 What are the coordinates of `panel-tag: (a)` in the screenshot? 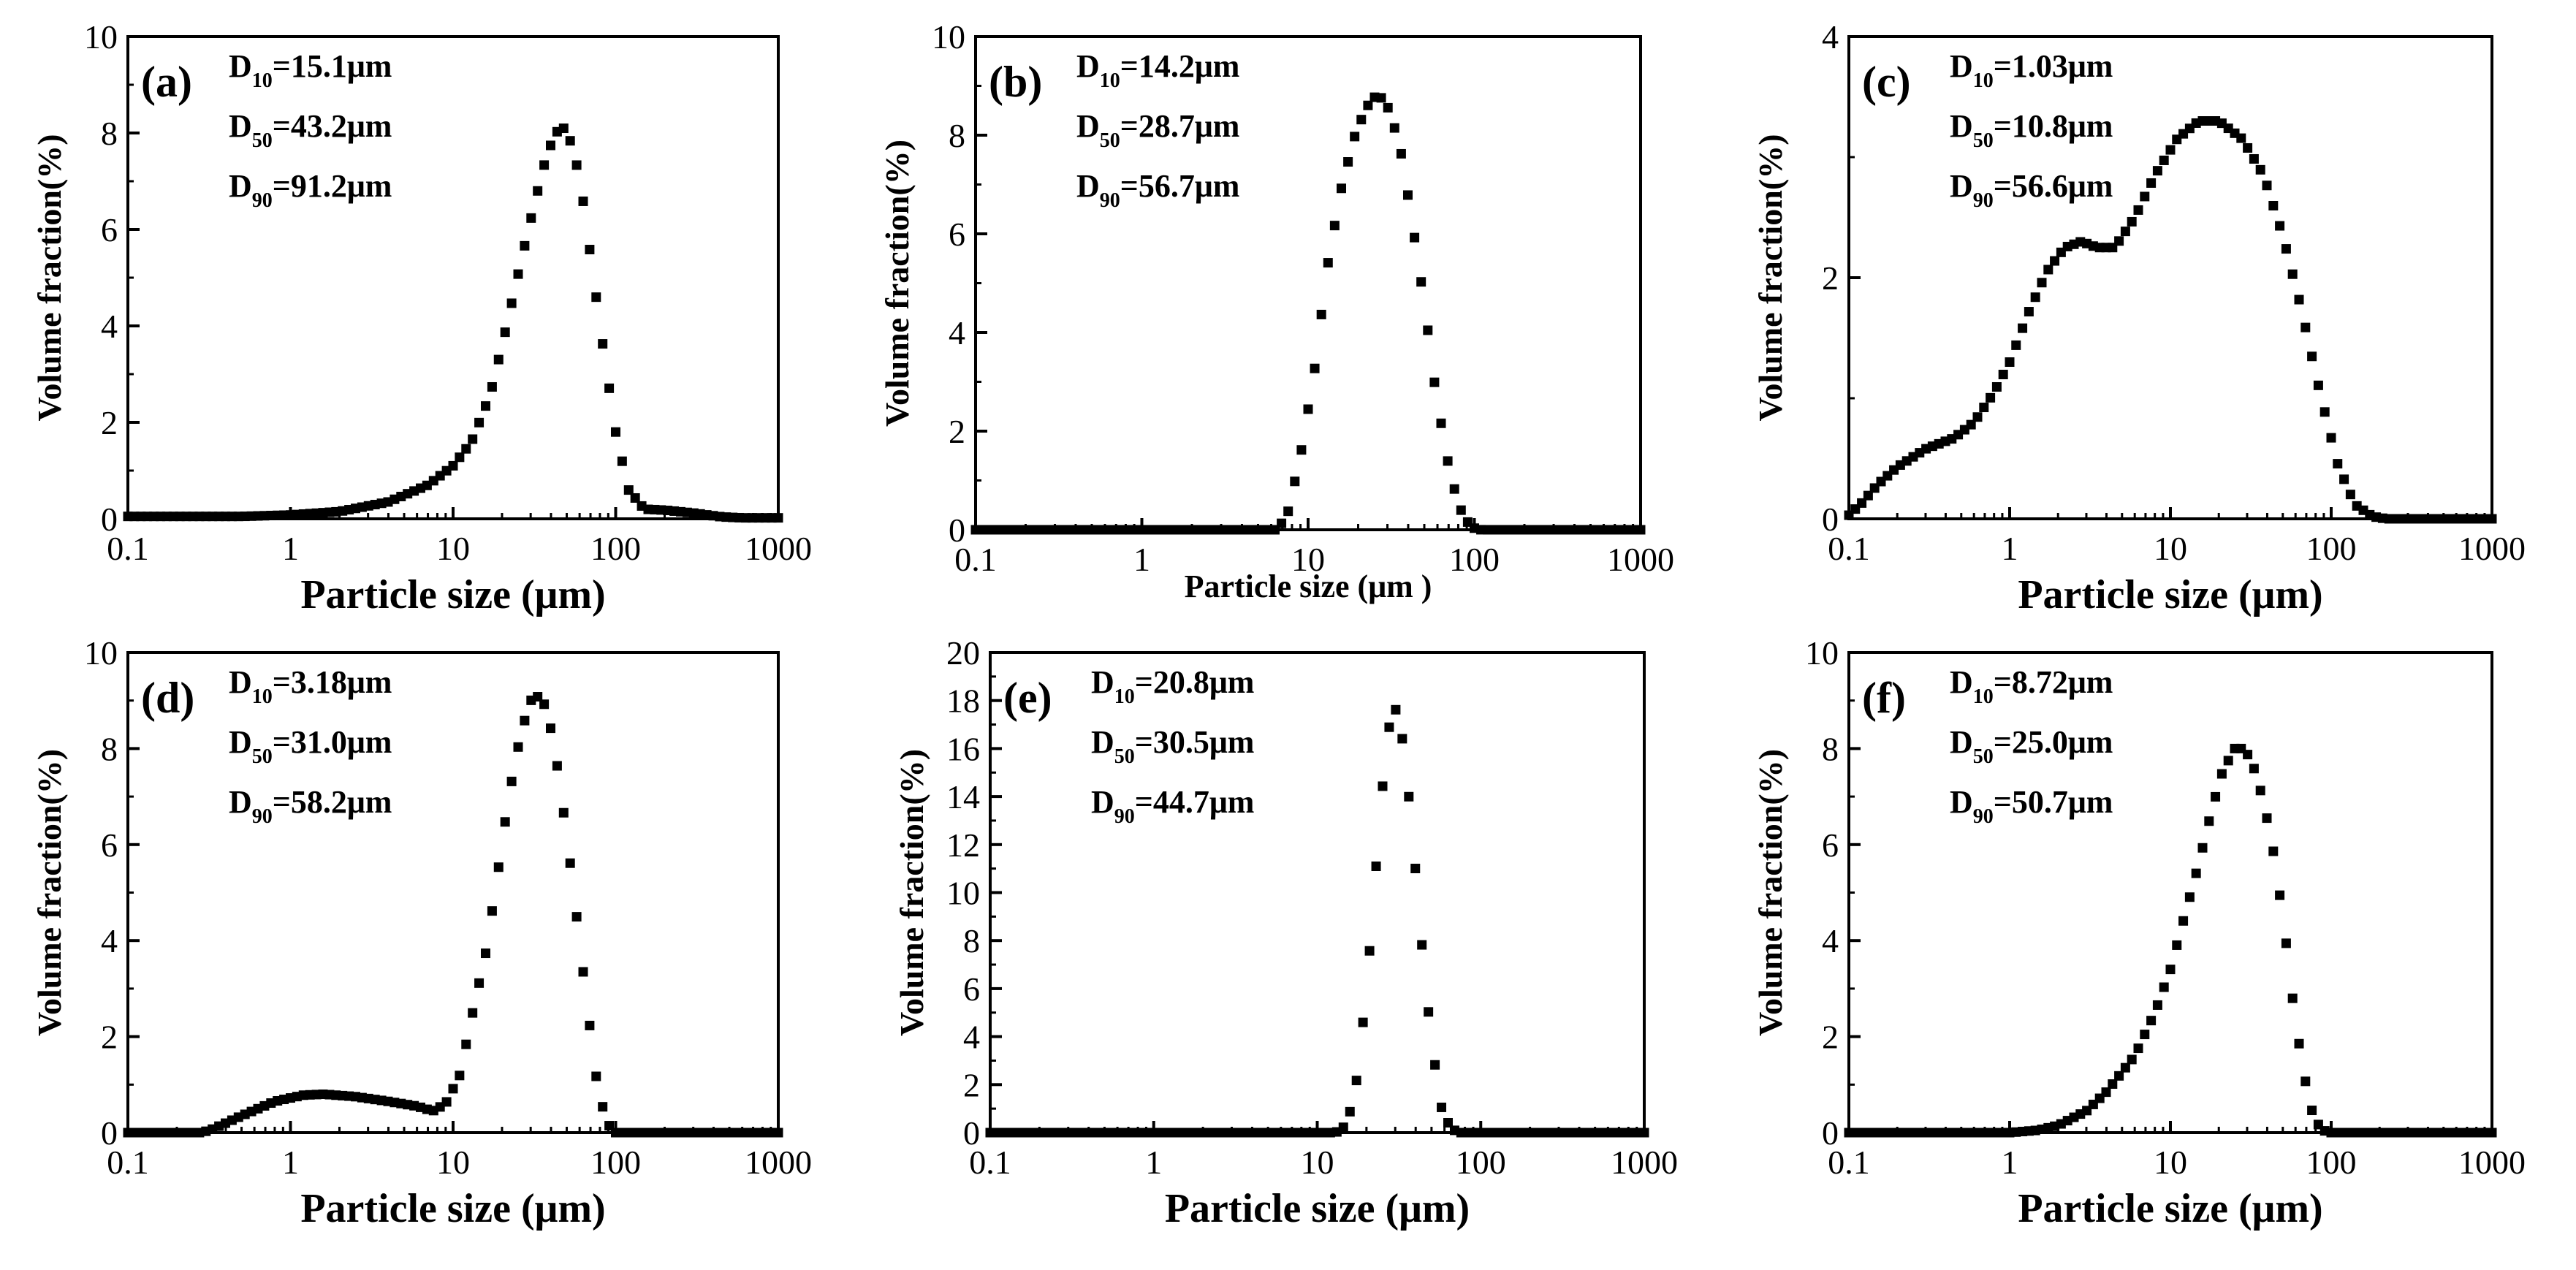 It's located at (166, 82).